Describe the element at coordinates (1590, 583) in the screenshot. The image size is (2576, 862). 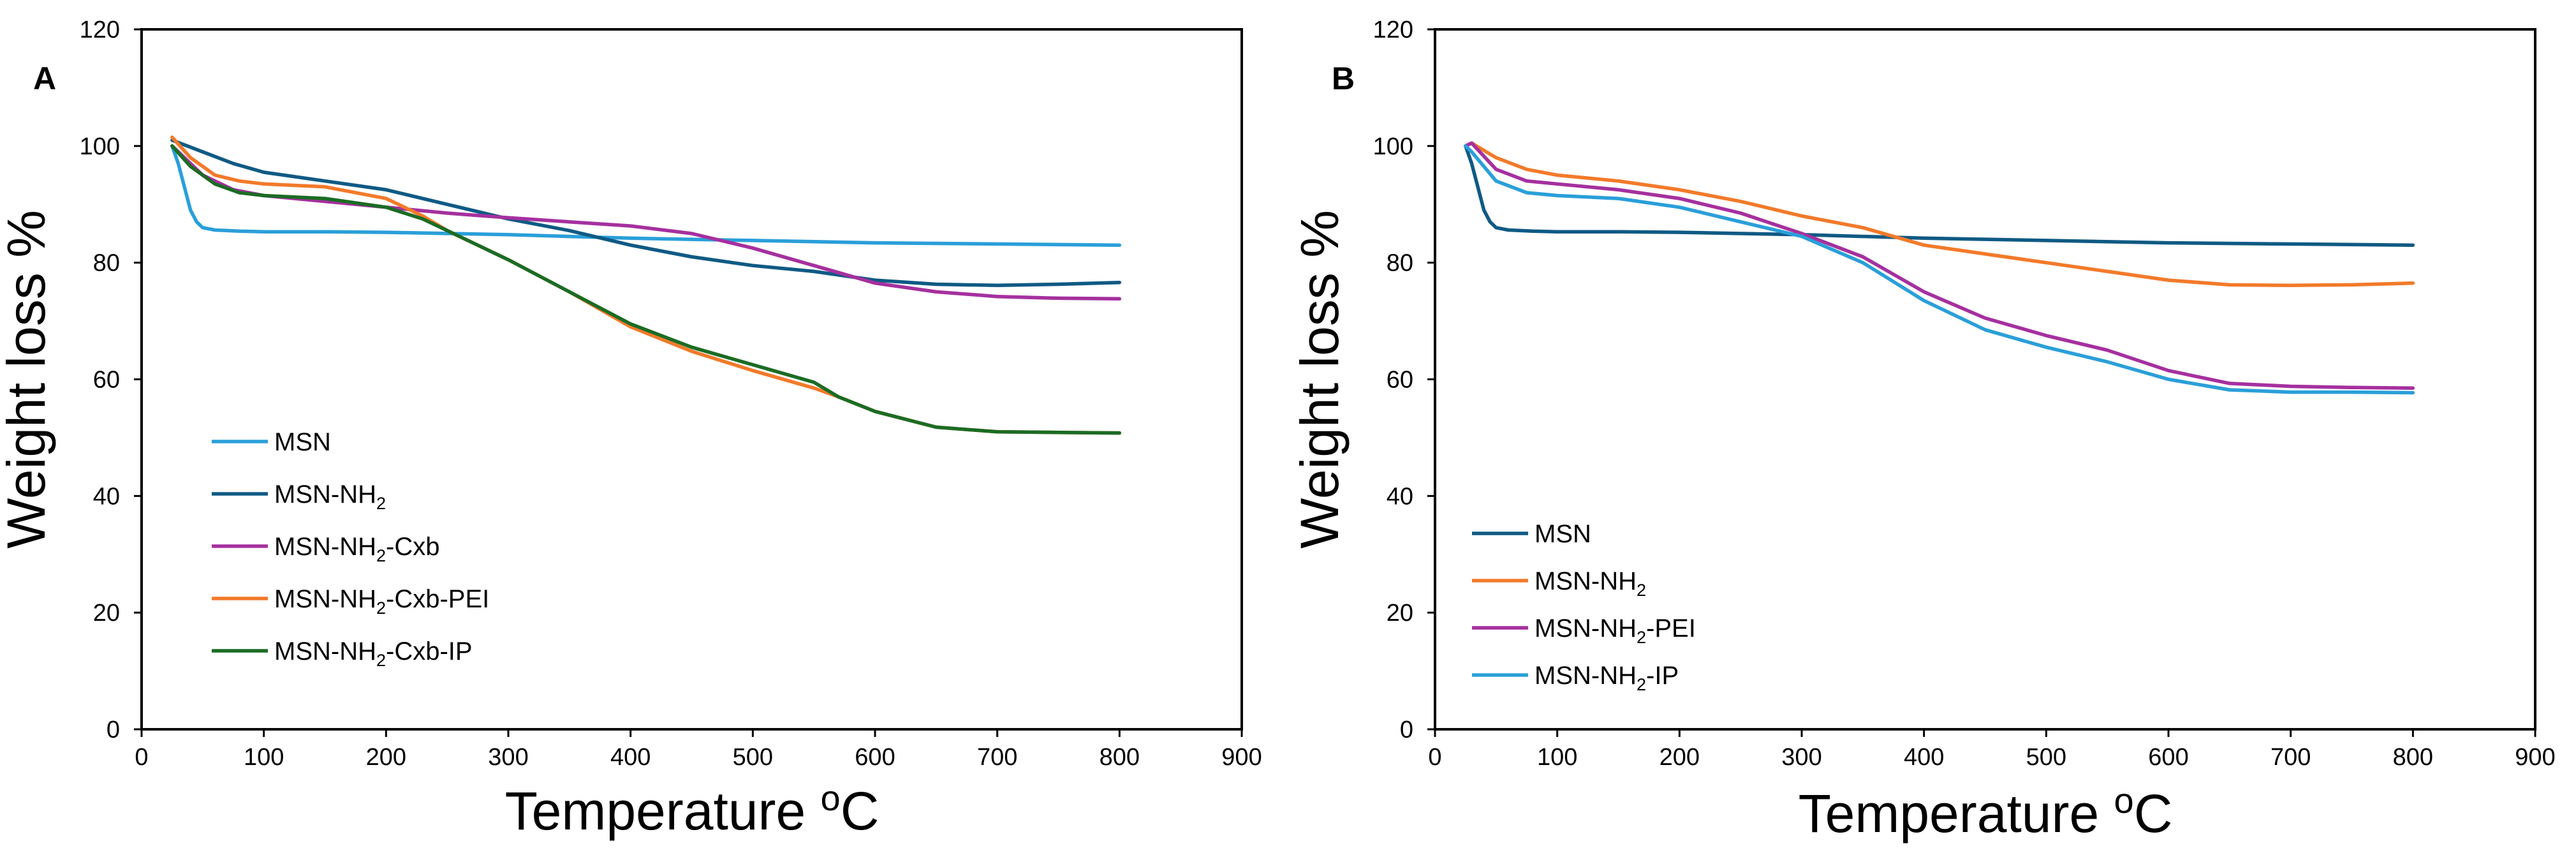
I see `chart-b-legend-label-2: MSN-NH2` at that location.